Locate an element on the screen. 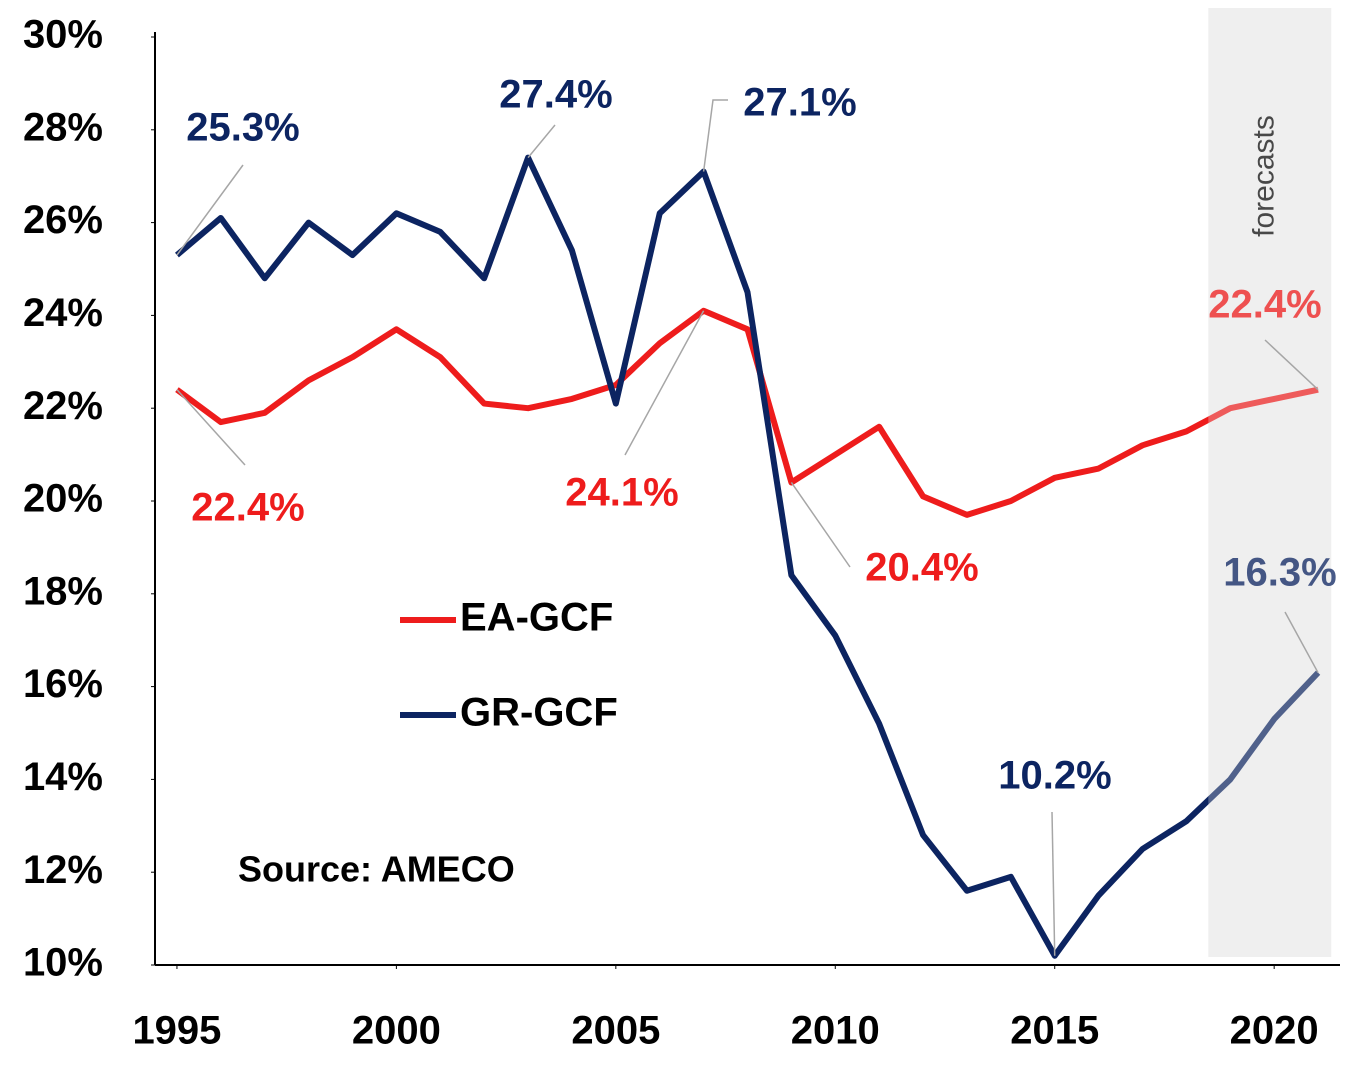  y-tick-label: 22% is located at coordinates (63, 406).